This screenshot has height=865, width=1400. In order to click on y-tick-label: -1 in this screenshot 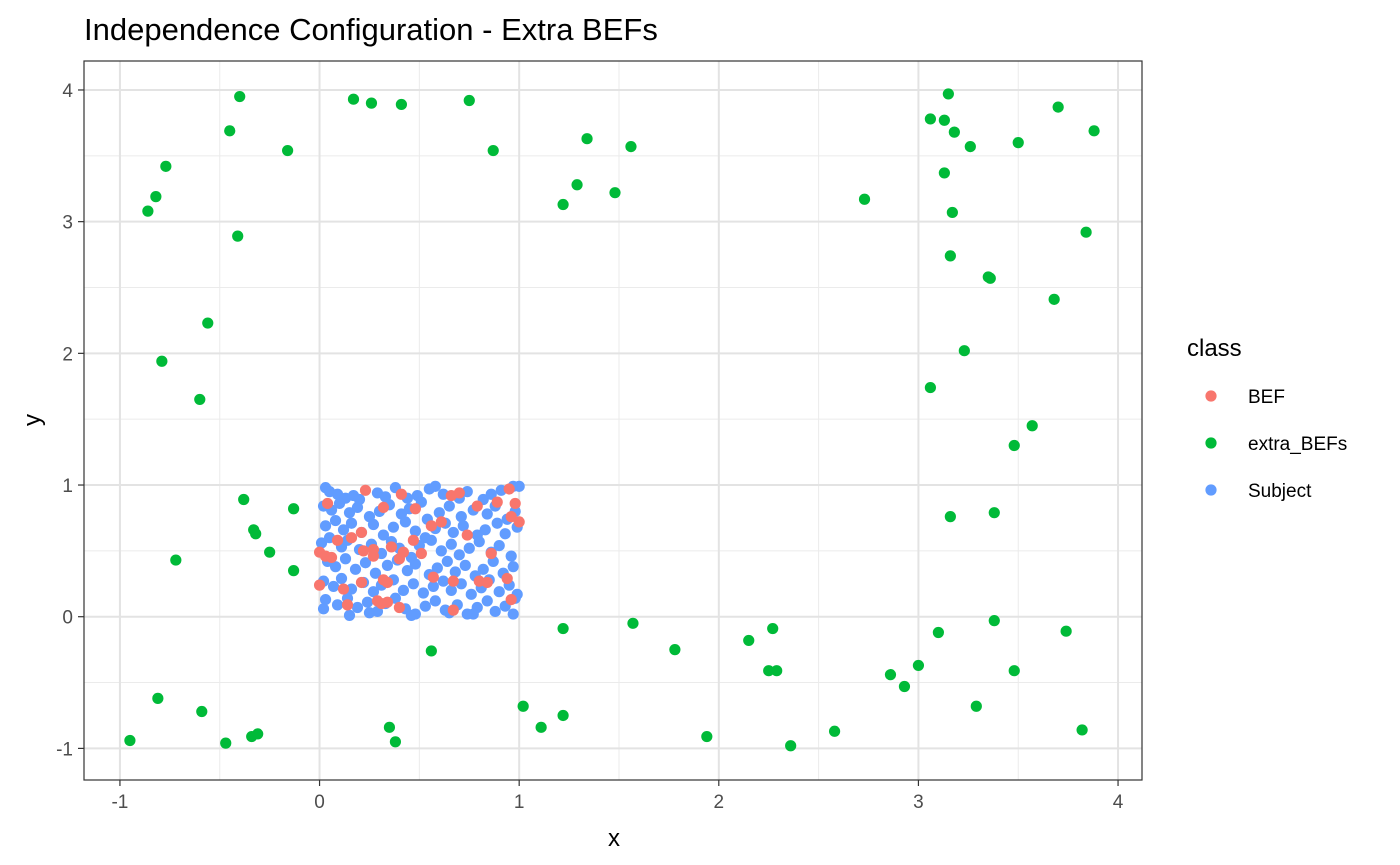, I will do `click(64, 749)`.